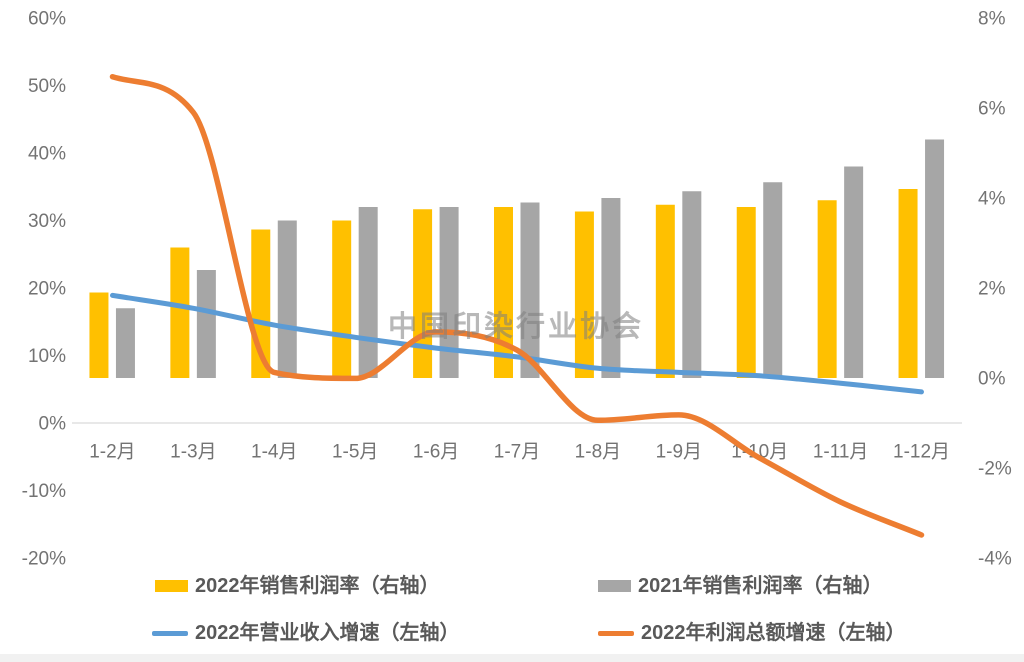 This screenshot has width=1024, height=662. Describe the element at coordinates (992, 109) in the screenshot. I see `right-axis-tick: 6%` at that location.